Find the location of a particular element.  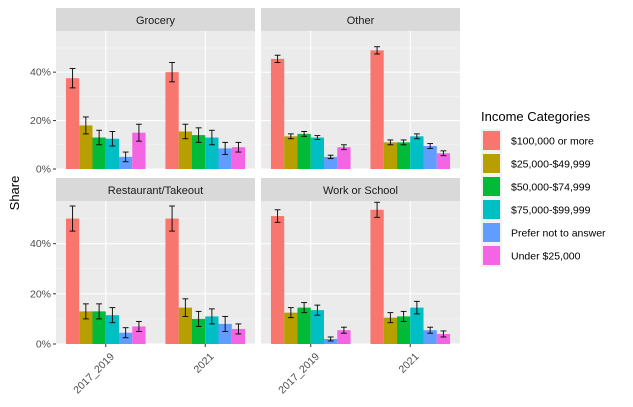

facet-title: Work or School is located at coordinates (360, 191).